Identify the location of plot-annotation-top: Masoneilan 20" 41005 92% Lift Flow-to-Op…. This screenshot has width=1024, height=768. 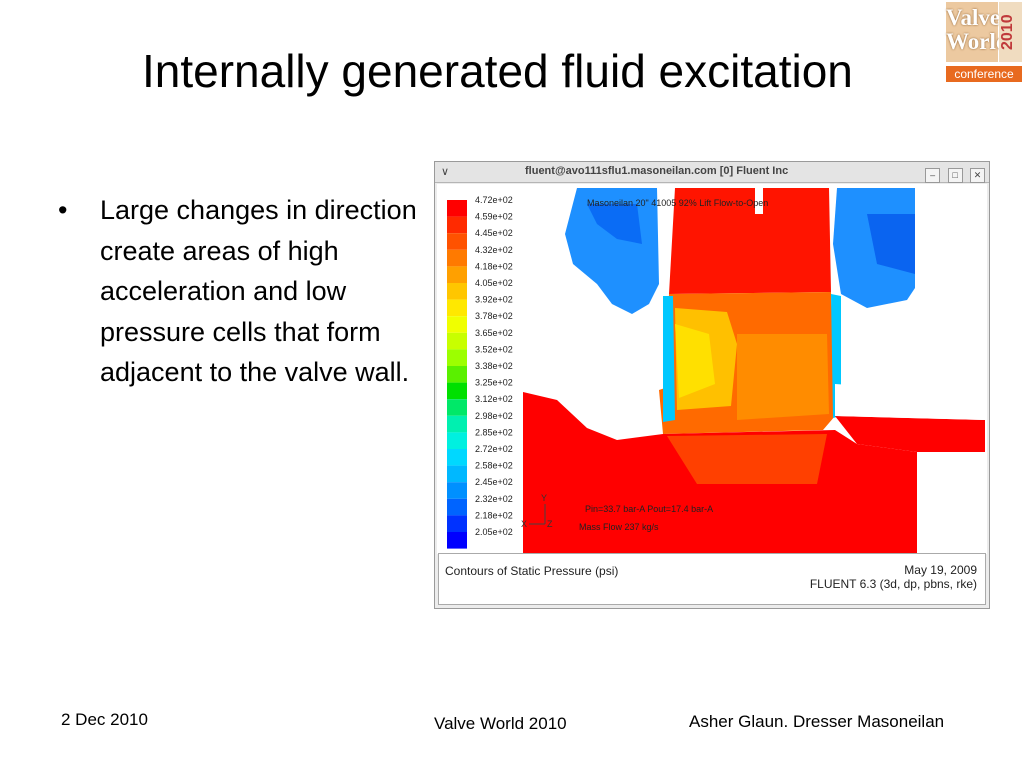
(677, 203).